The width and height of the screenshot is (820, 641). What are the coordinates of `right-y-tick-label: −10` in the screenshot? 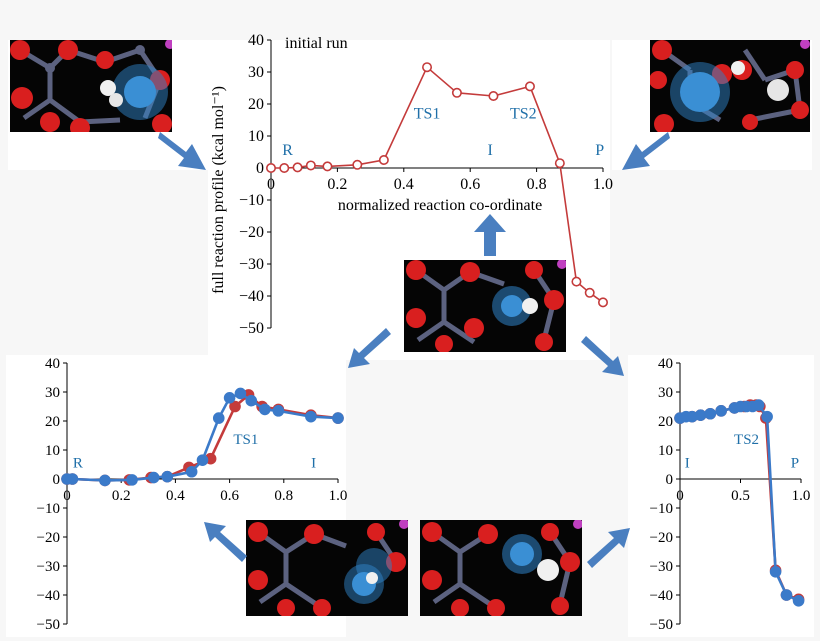 It's located at (661, 509).